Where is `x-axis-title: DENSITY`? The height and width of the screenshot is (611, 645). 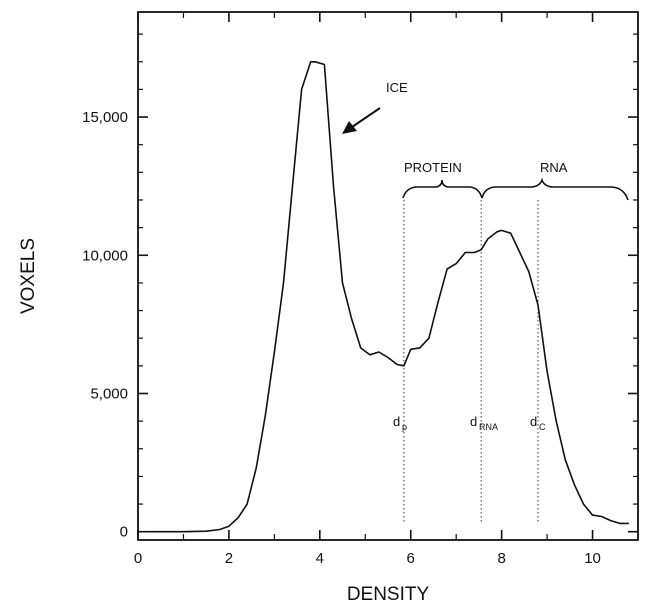 x-axis-title: DENSITY is located at coordinates (388, 594).